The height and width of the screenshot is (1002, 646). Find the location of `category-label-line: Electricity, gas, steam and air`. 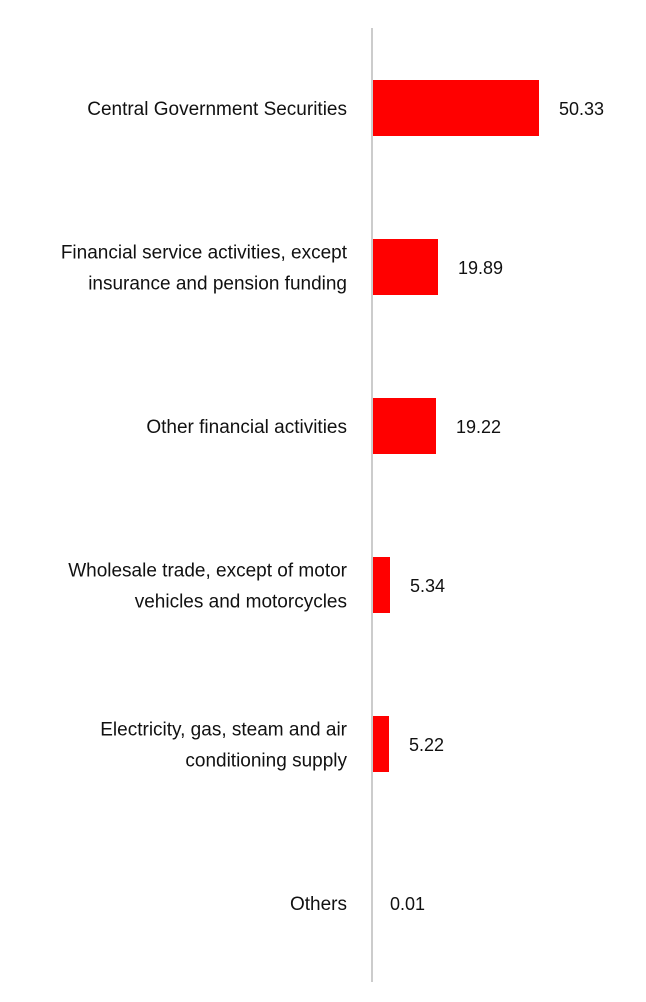

category-label-line: Electricity, gas, steam and air is located at coordinates (223, 730).